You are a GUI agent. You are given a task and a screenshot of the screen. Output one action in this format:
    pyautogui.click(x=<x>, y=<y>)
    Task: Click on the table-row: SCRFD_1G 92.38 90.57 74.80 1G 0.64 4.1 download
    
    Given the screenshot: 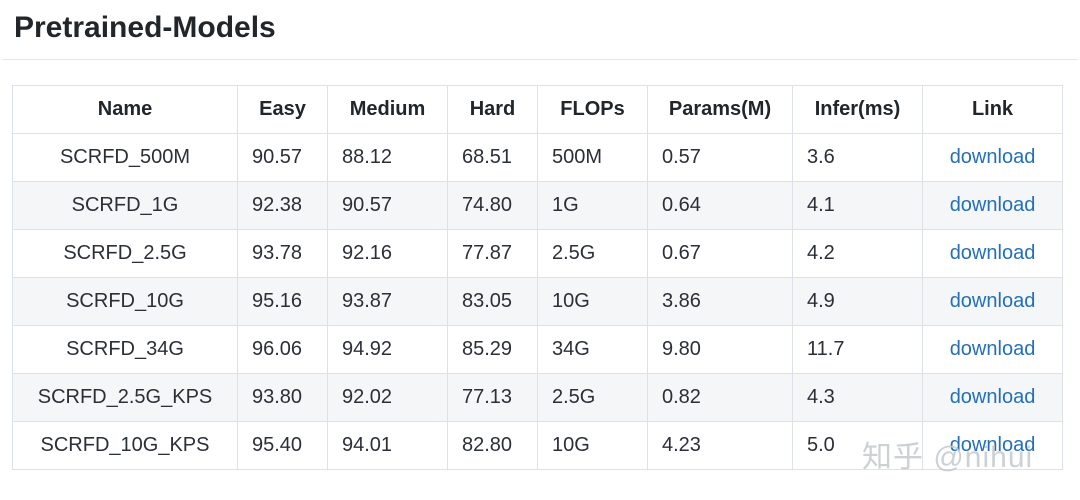 What is the action you would take?
    pyautogui.click(x=537, y=205)
    